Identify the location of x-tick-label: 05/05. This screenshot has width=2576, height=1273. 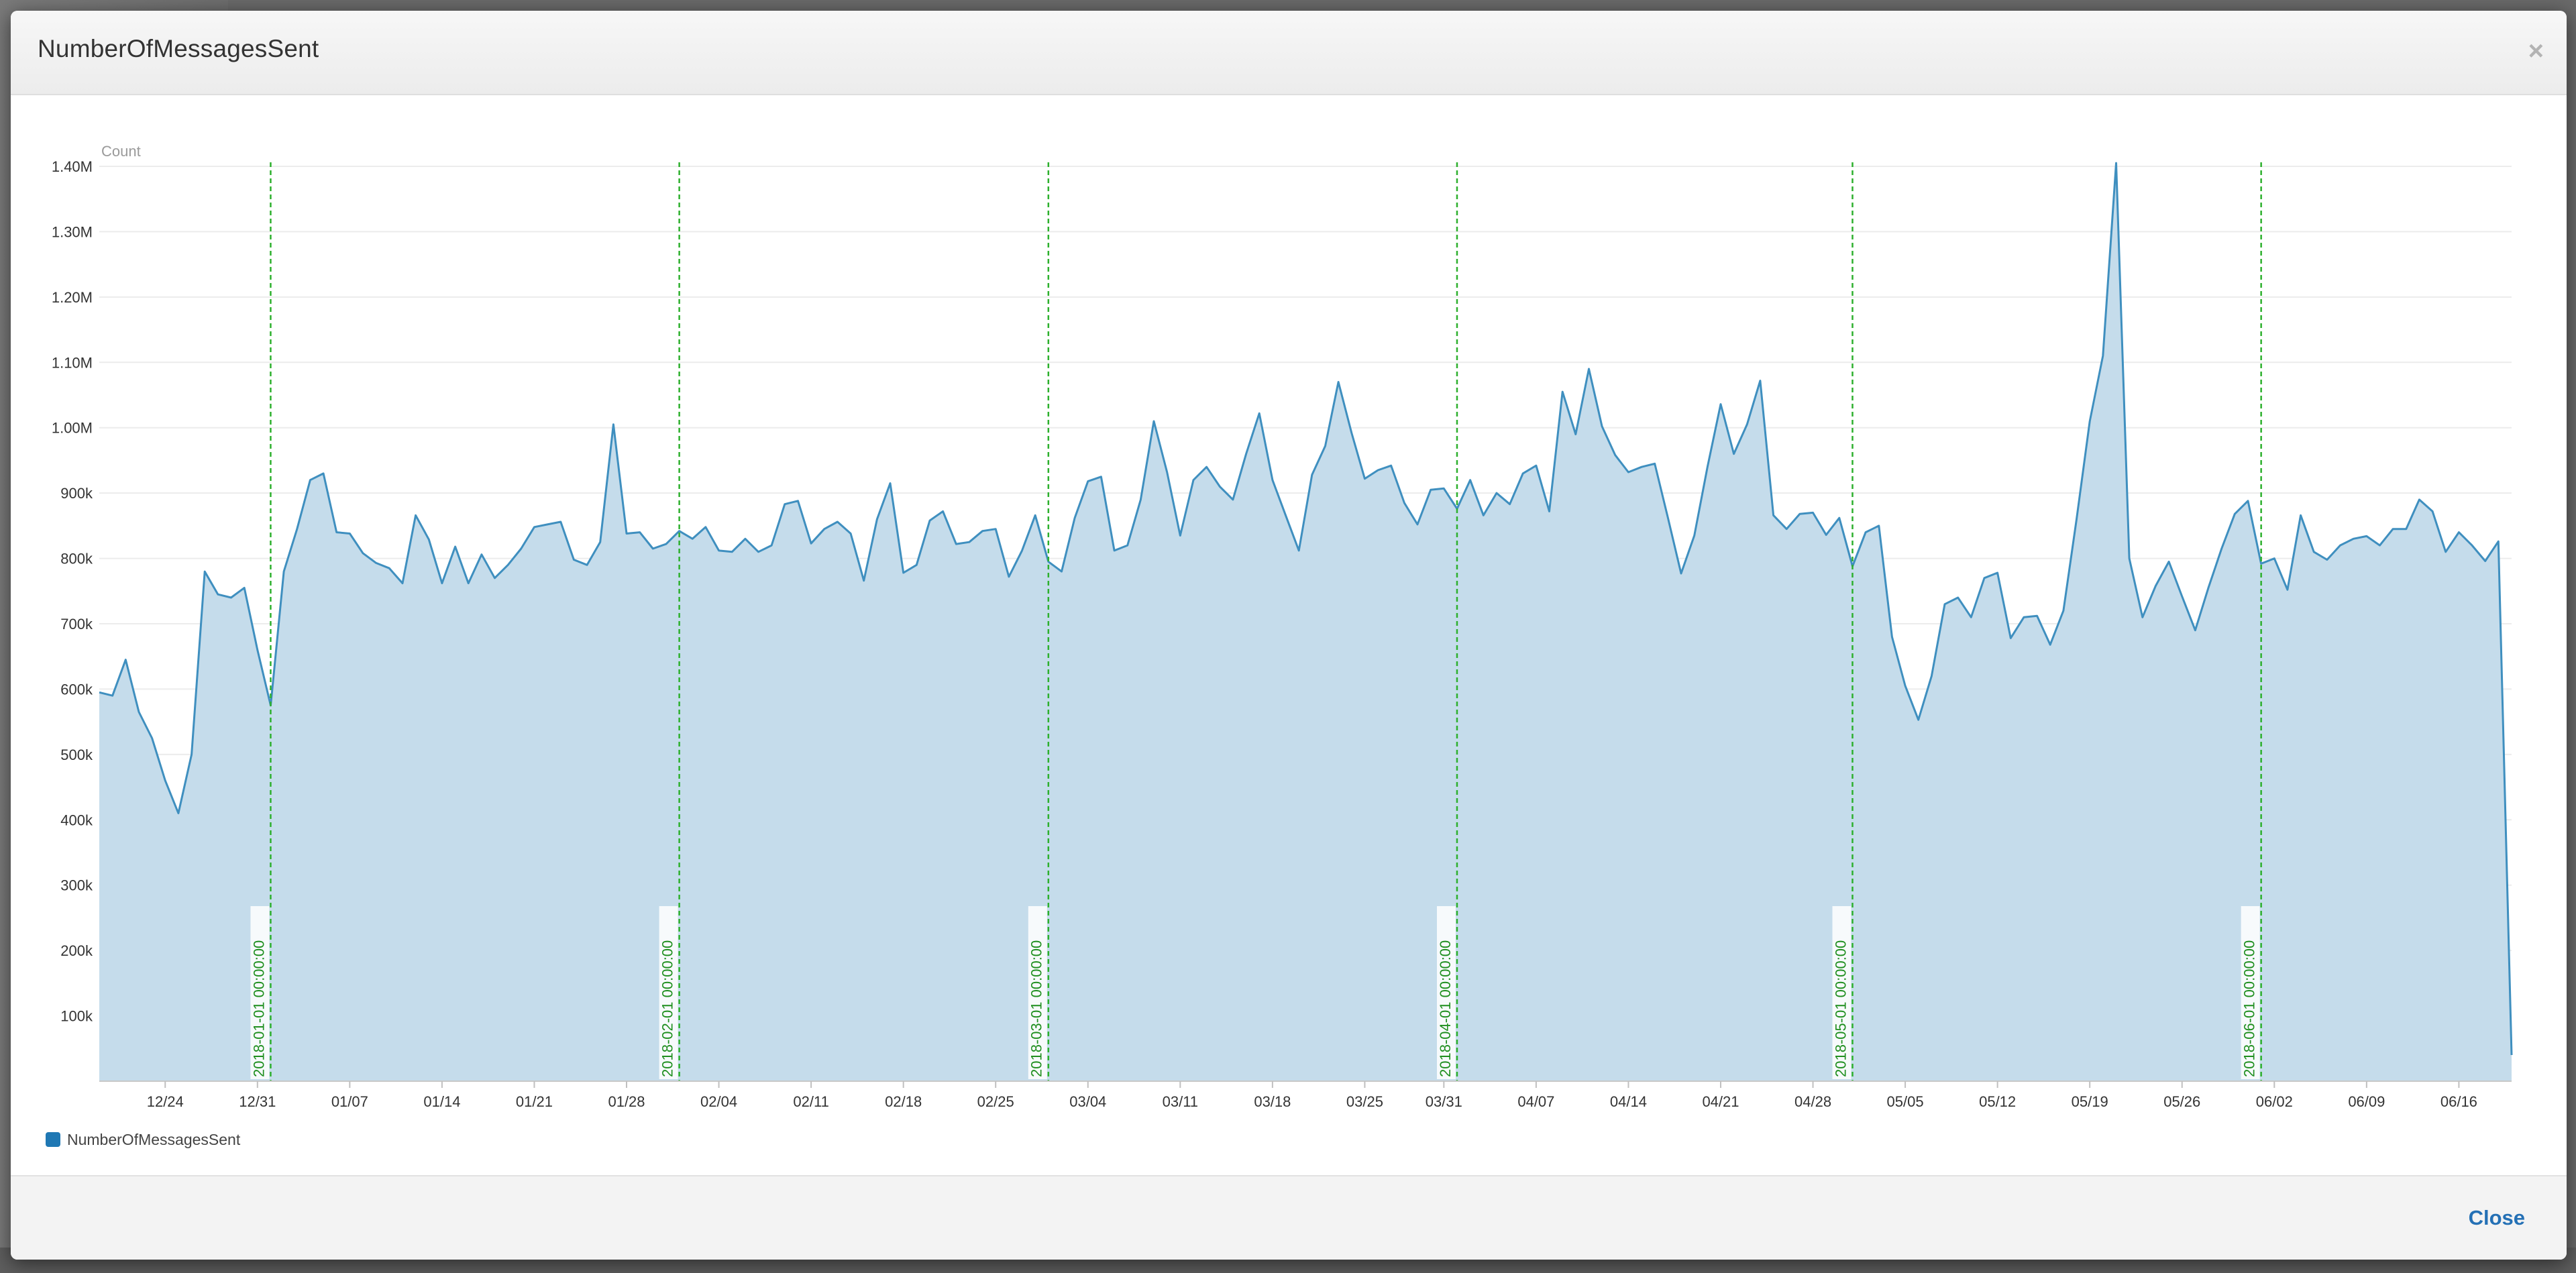
(1905, 1102).